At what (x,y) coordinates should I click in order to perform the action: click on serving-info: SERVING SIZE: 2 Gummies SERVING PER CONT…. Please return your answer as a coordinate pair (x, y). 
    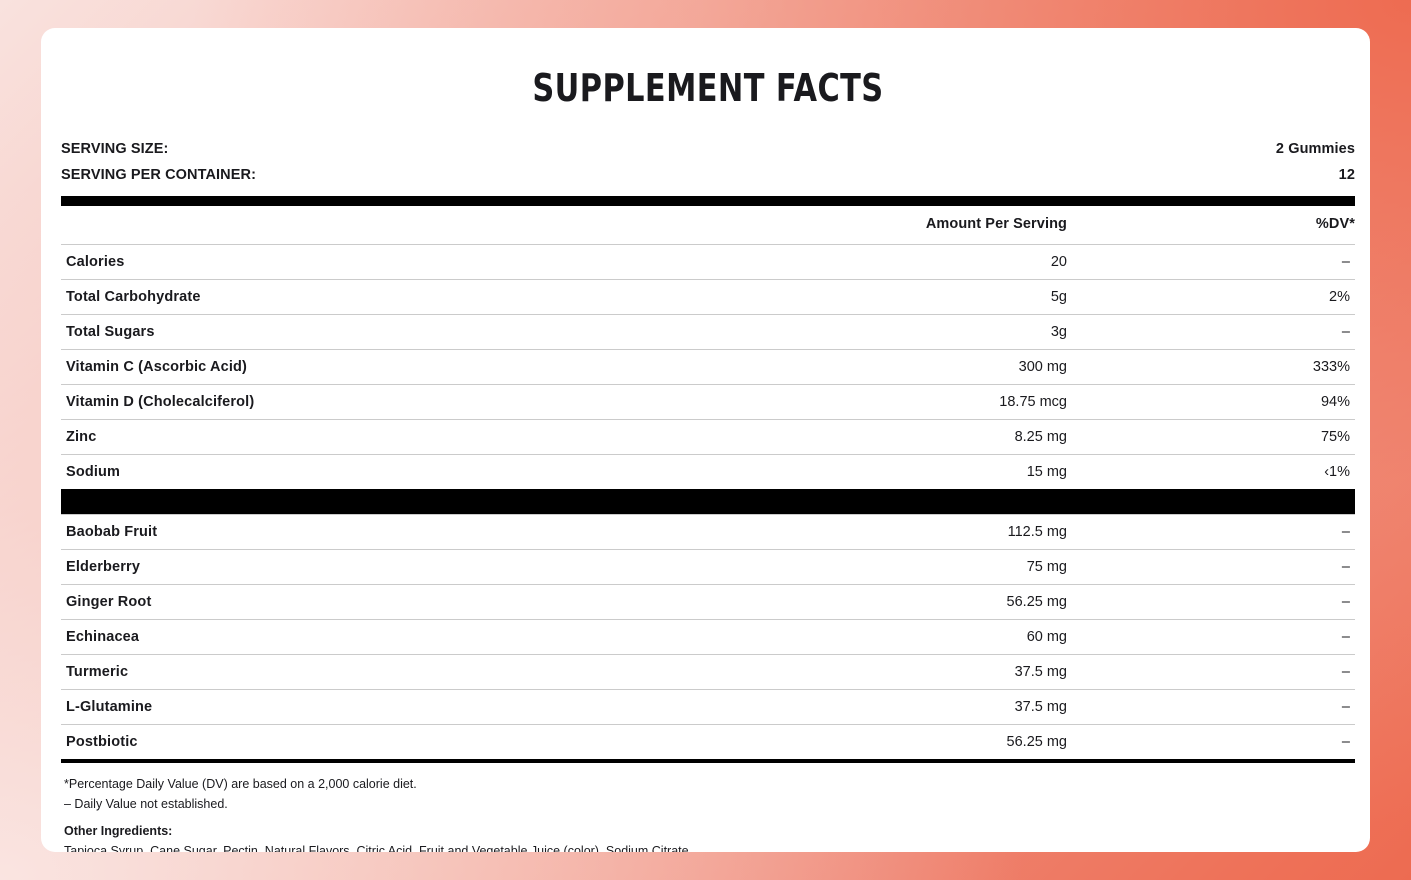
    Looking at the image, I should click on (708, 162).